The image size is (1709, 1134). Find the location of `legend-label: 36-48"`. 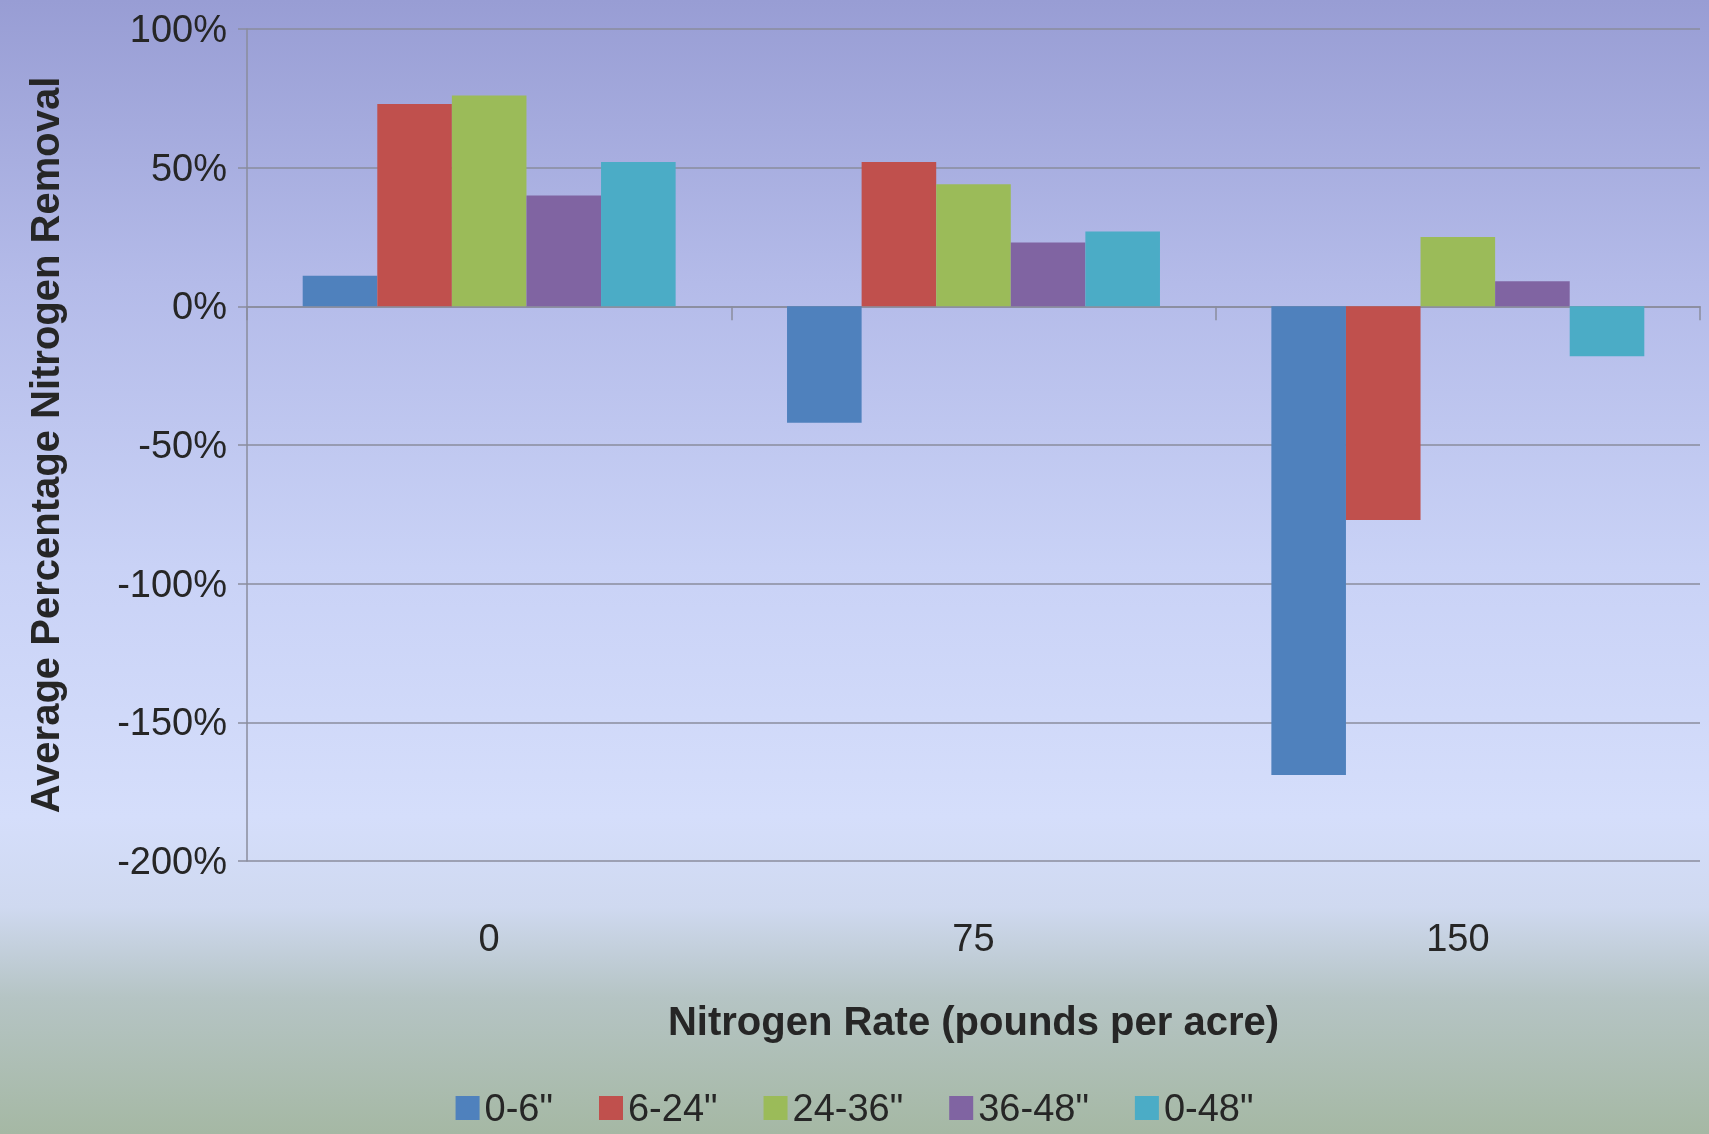

legend-label: 36-48" is located at coordinates (1033, 1108).